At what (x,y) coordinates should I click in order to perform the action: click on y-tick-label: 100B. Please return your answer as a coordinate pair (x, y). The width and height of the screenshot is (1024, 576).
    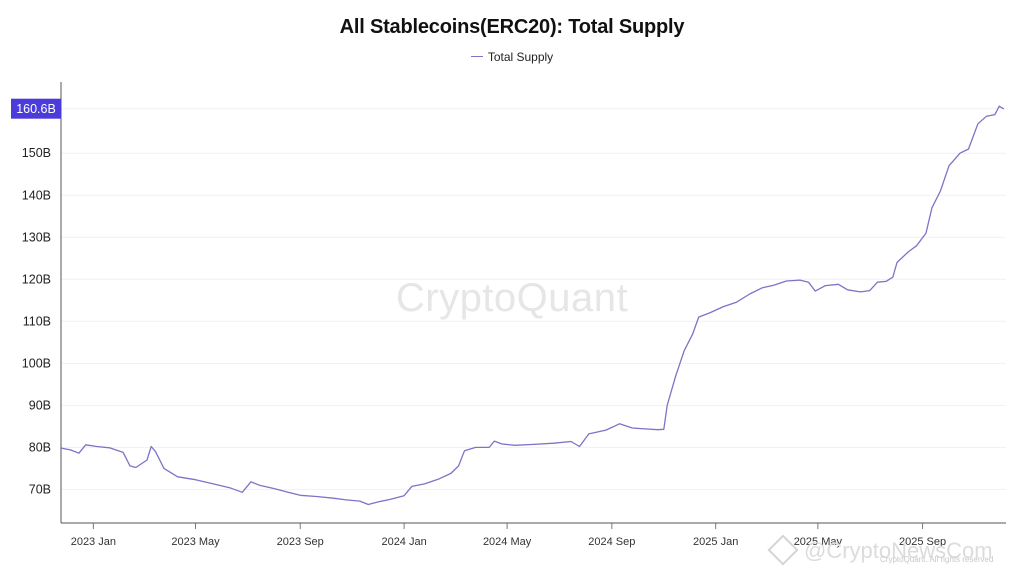
    Looking at the image, I should click on (36, 363).